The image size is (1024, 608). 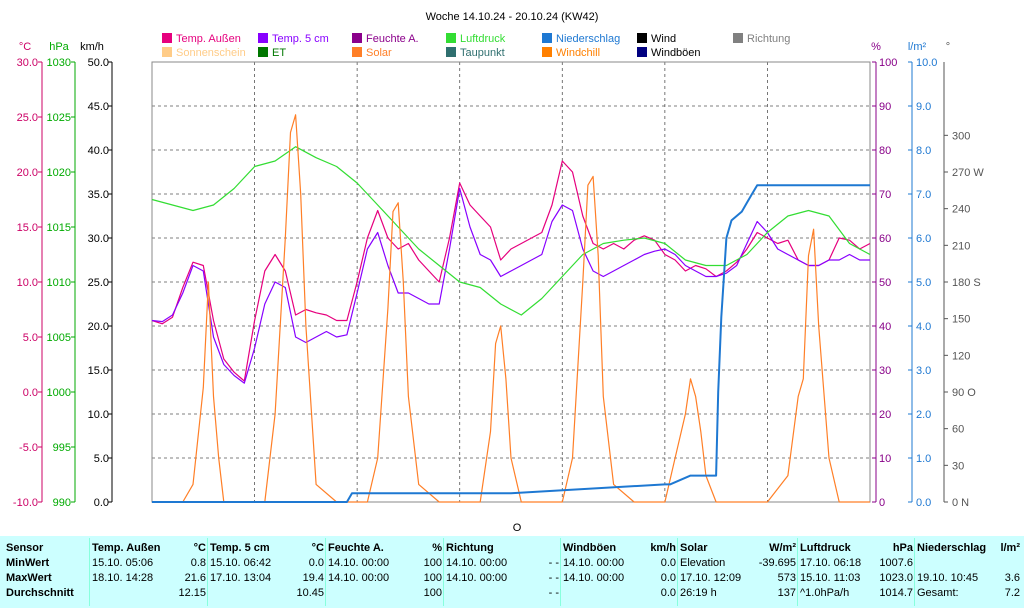 I want to click on stats-header-unit: hPa, so click(x=902, y=548).